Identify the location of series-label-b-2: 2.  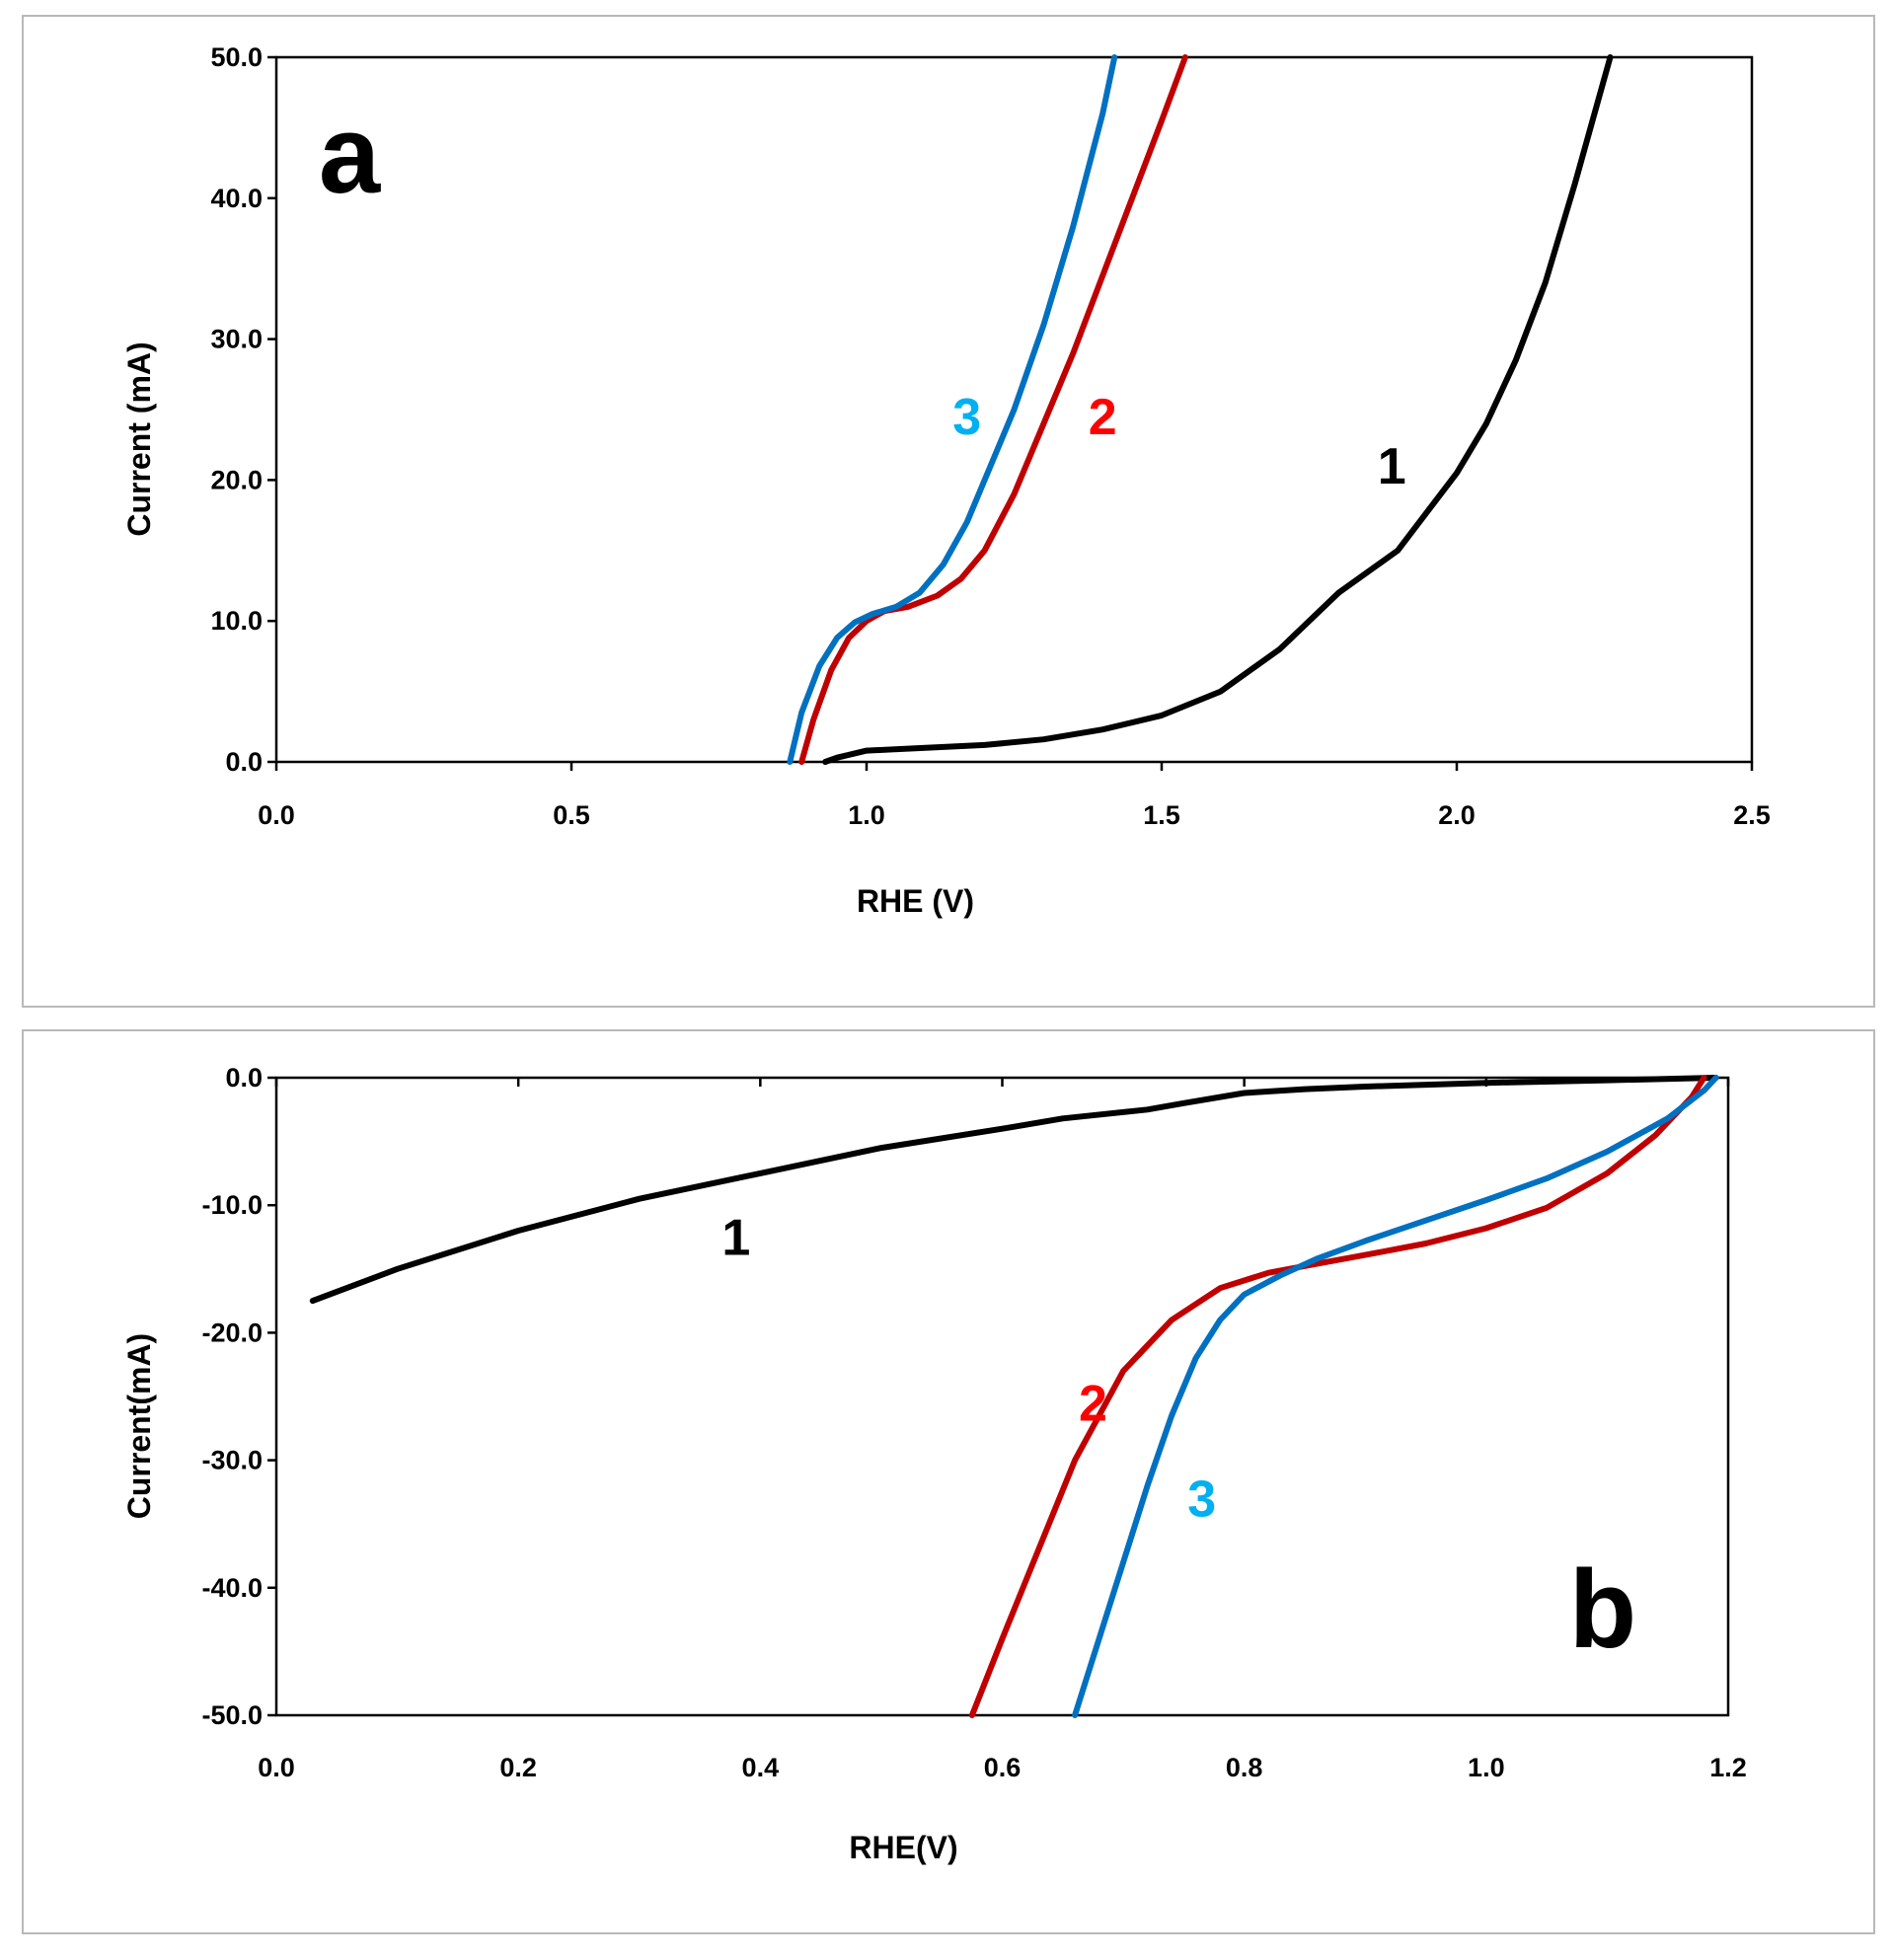
(1093, 1403).